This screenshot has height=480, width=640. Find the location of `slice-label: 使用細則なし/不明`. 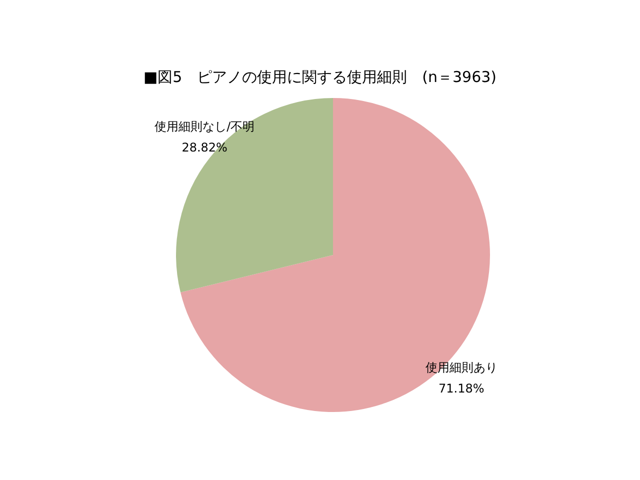

slice-label: 使用細則なし/不明 is located at coordinates (204, 127).